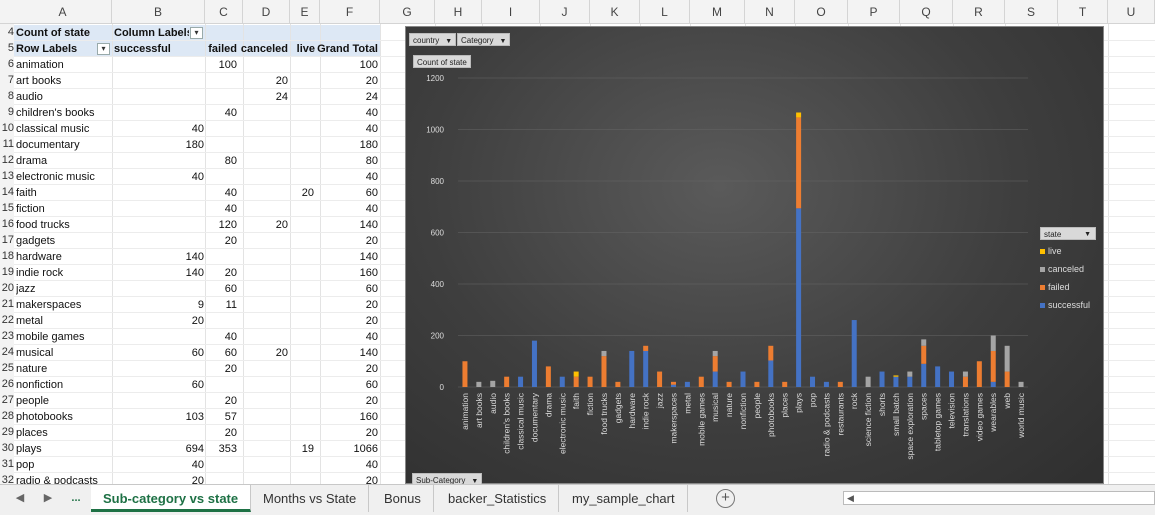  I want to click on pivot-cell-total: 140, so click(368, 353).